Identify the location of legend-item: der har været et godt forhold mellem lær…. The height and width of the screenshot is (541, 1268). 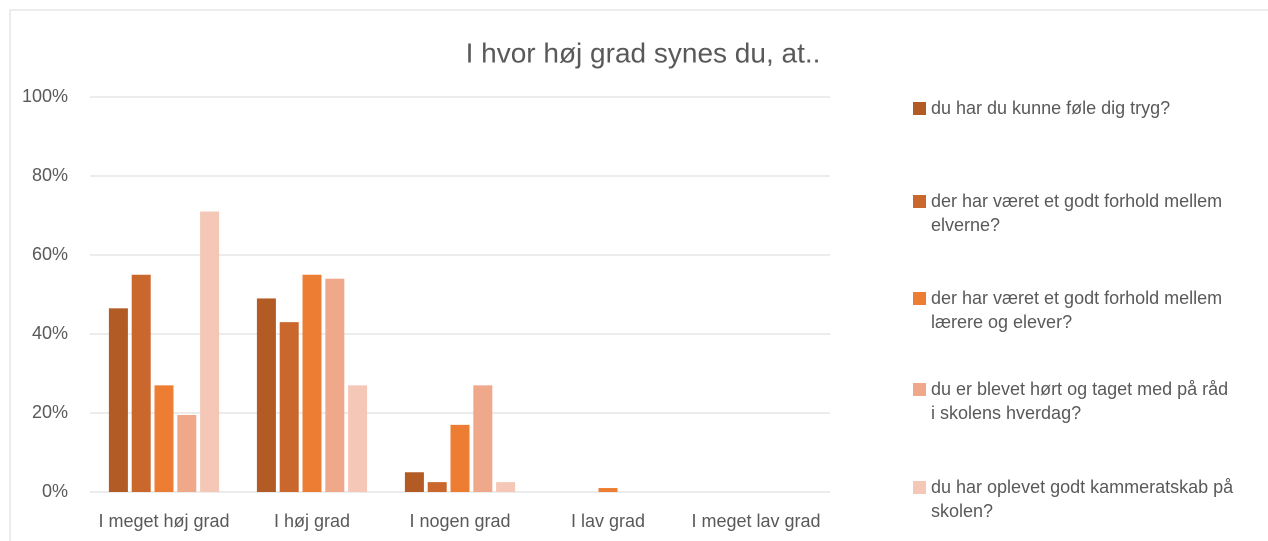
(1078, 310).